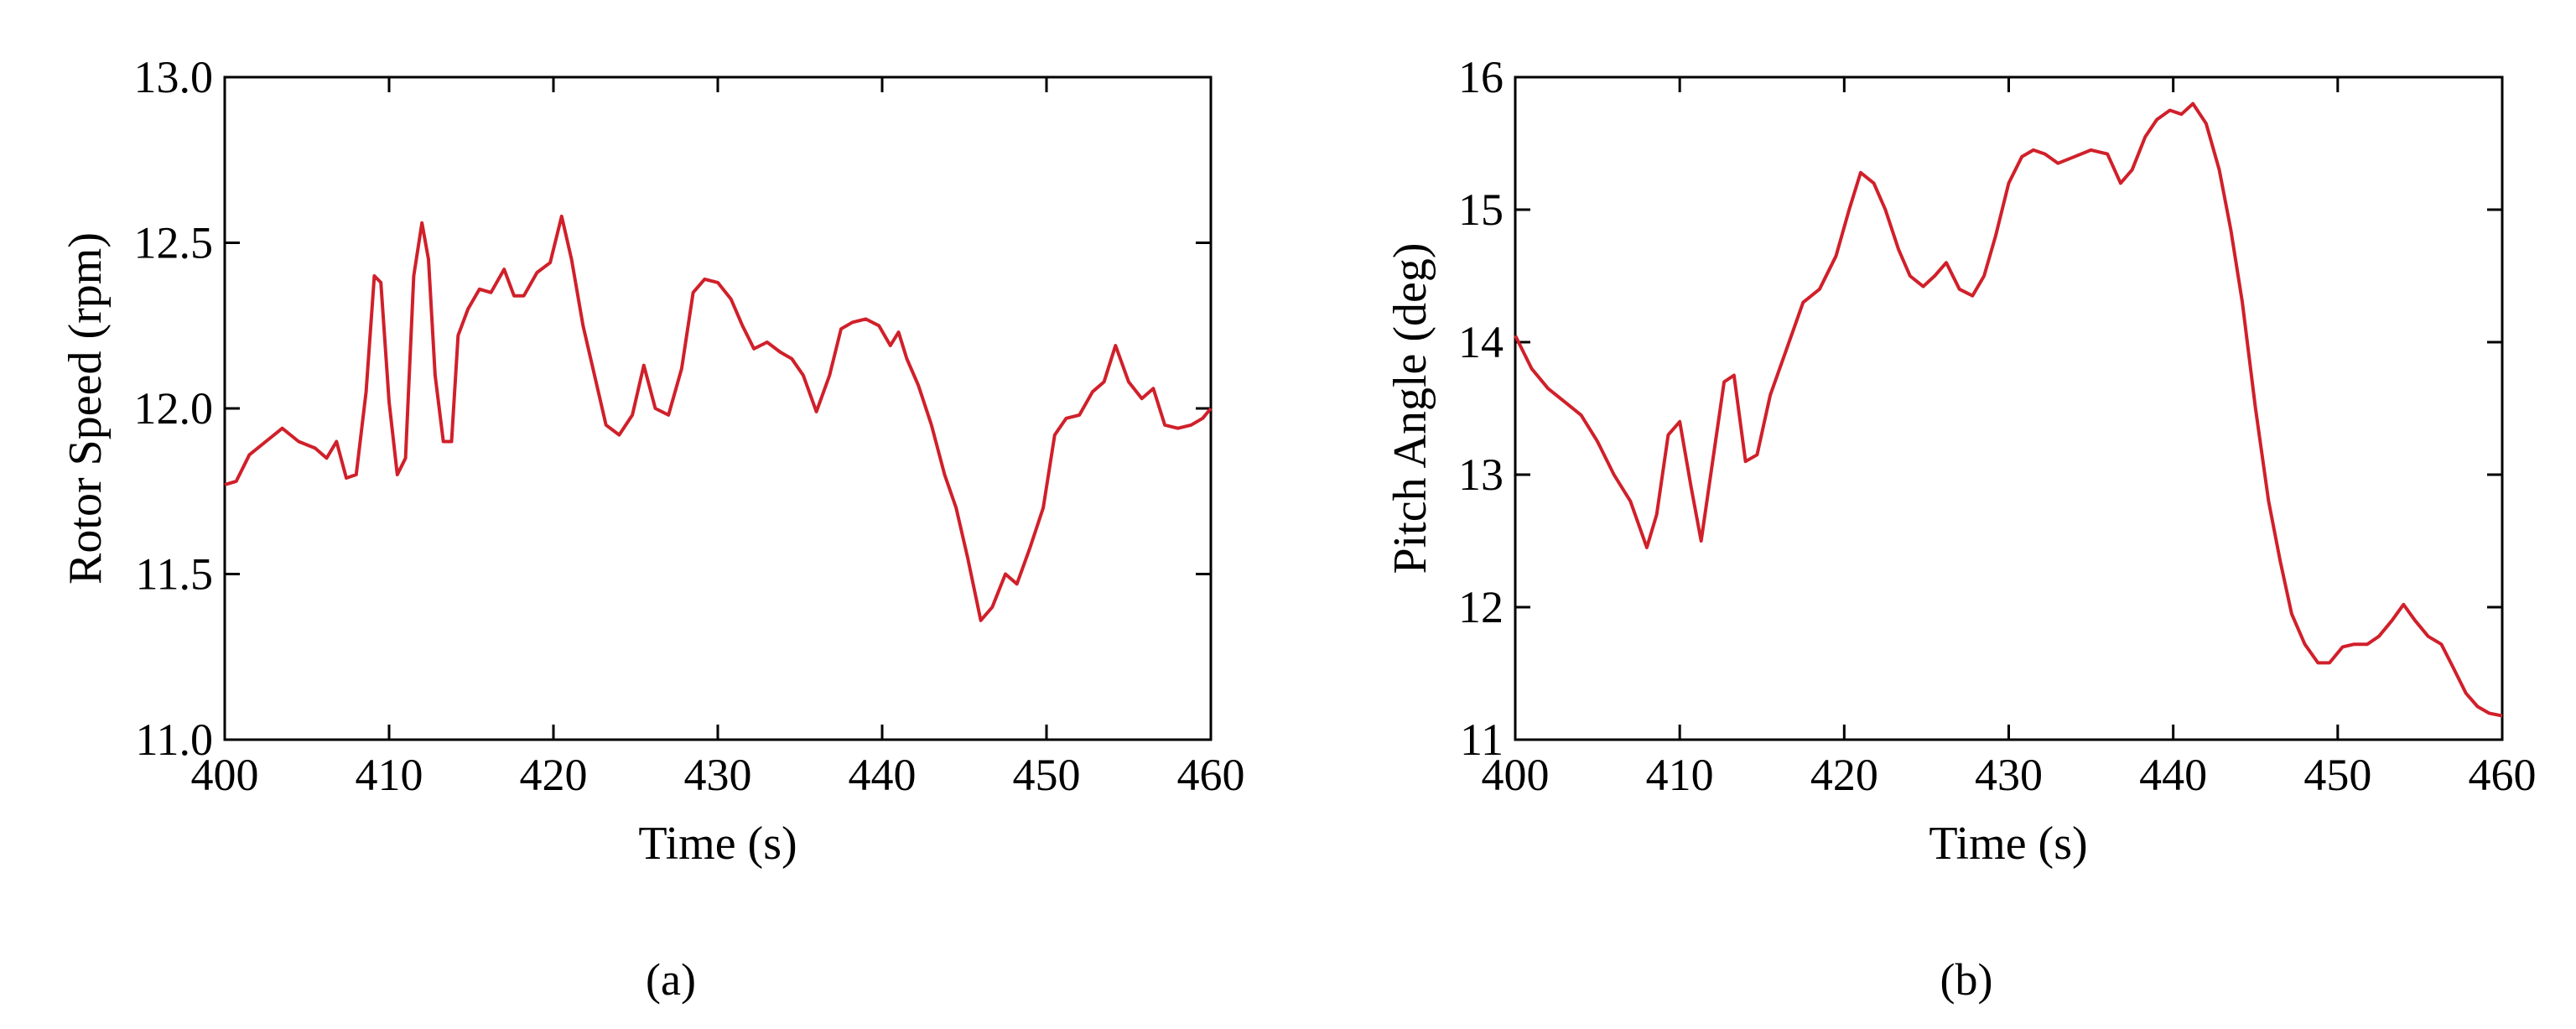  What do you see at coordinates (175, 740) in the screenshot?
I see `y-tick-label: 11.0` at bounding box center [175, 740].